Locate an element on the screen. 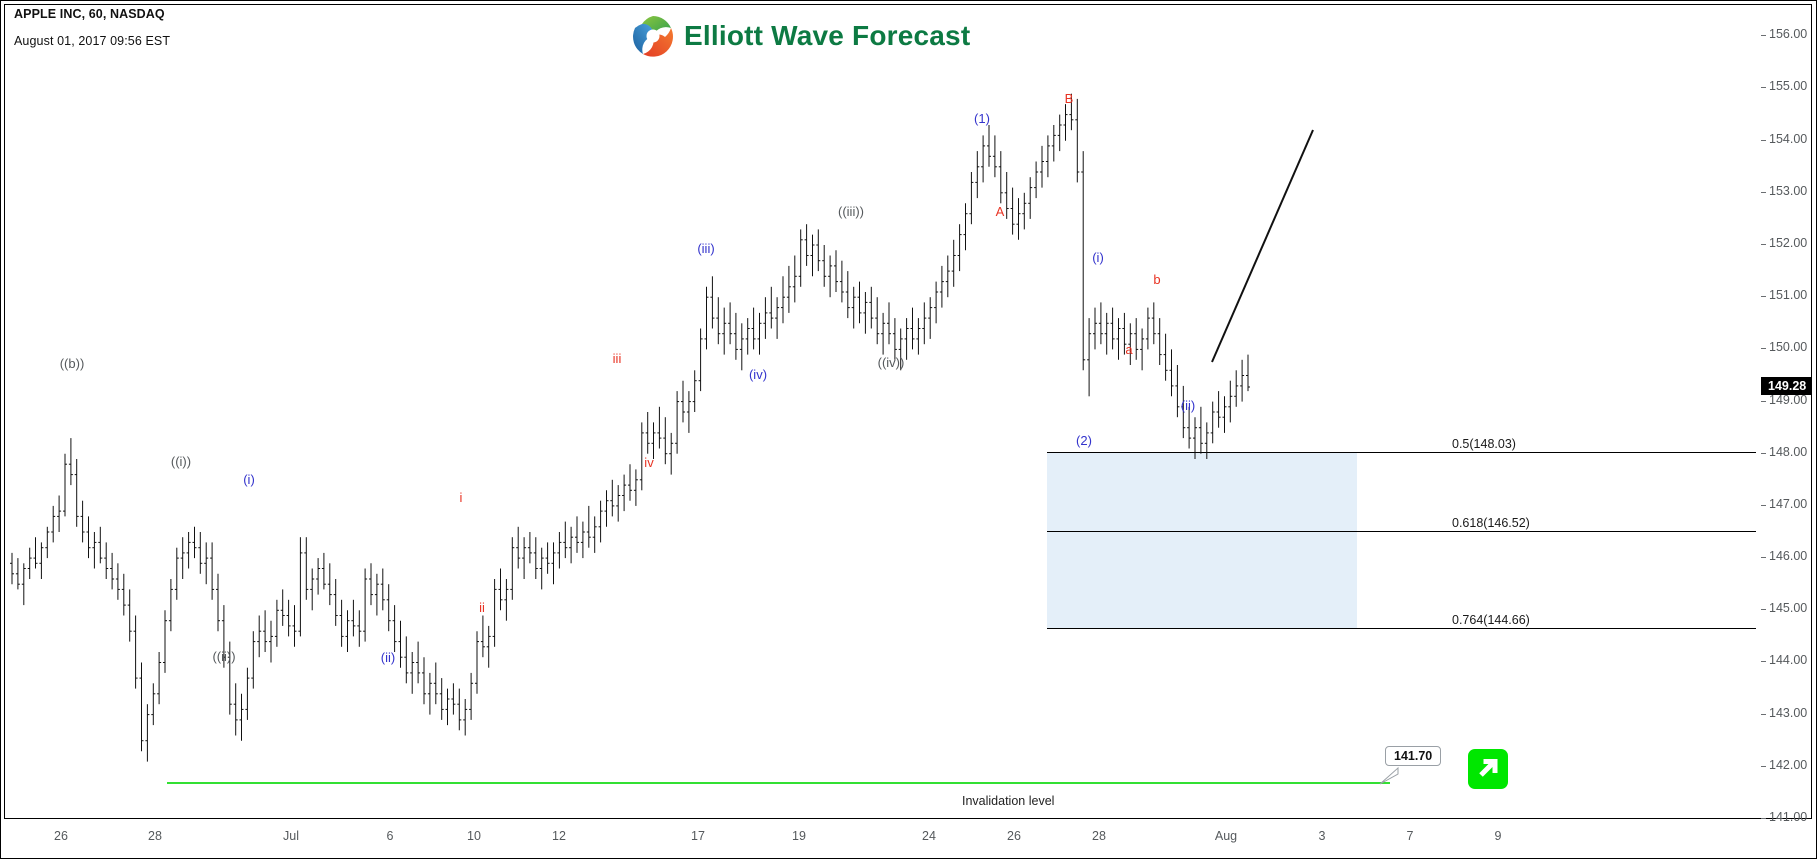 This screenshot has width=1817, height=859. fibonacci-label: 0.5(148.03) is located at coordinates (1484, 444).